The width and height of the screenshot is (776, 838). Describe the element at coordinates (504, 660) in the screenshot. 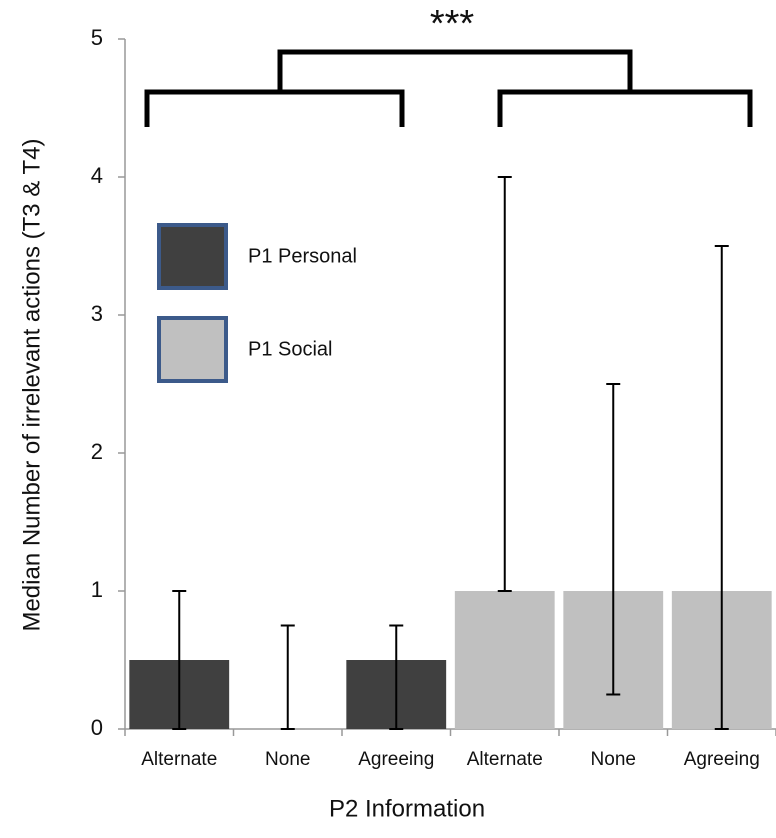

I see `bar` at that location.